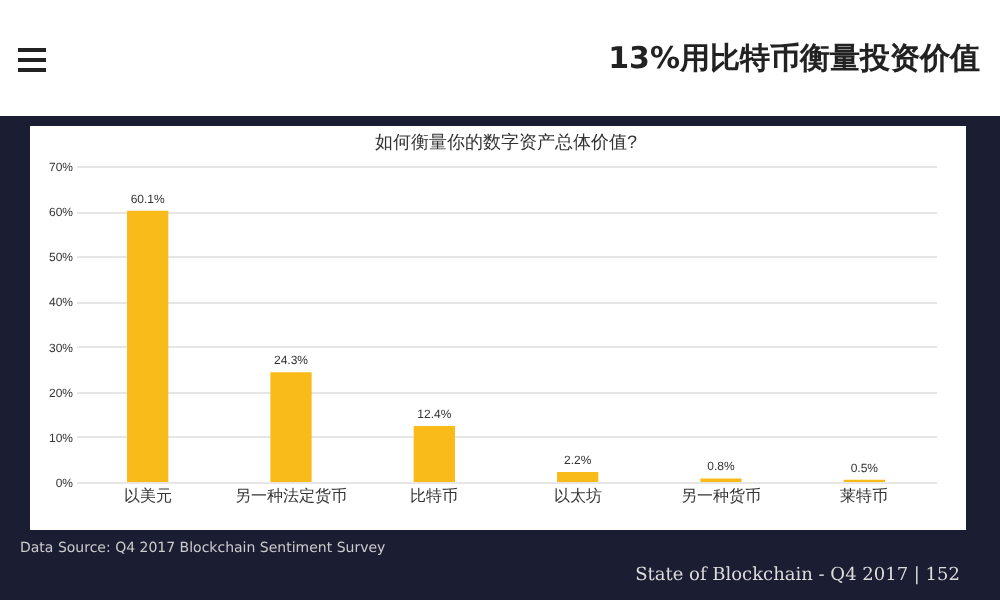  I want to click on x-tick-label: 另一种法定货币, so click(291, 496).